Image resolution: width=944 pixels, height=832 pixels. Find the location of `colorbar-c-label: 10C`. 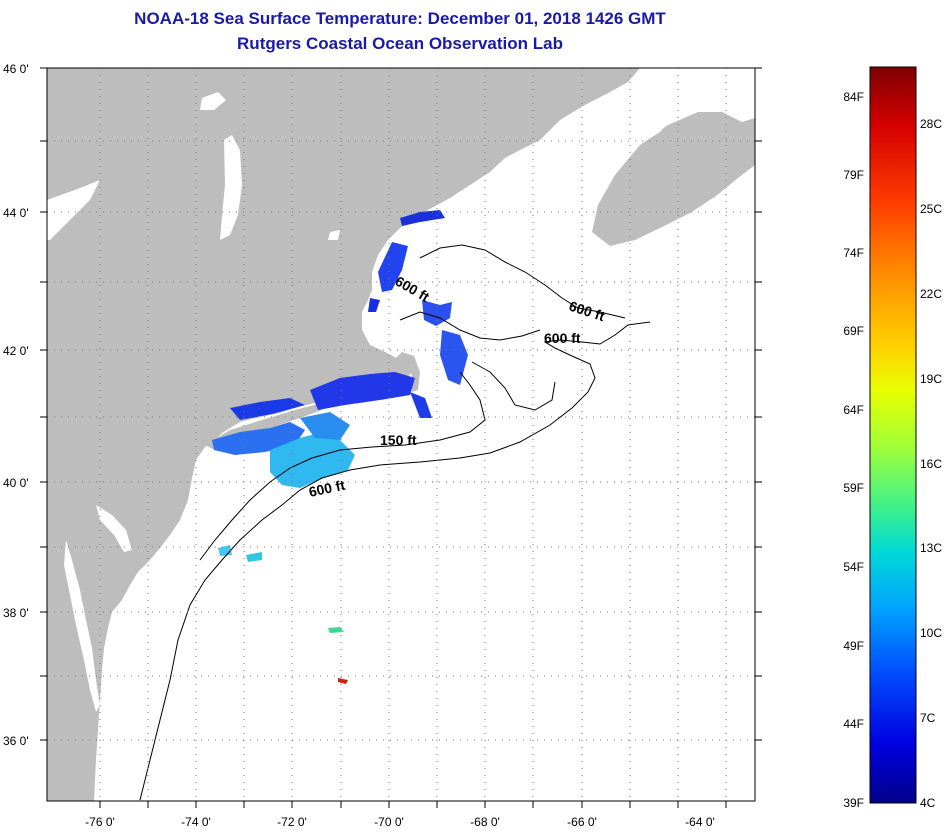

colorbar-c-label: 10C is located at coordinates (931, 633).